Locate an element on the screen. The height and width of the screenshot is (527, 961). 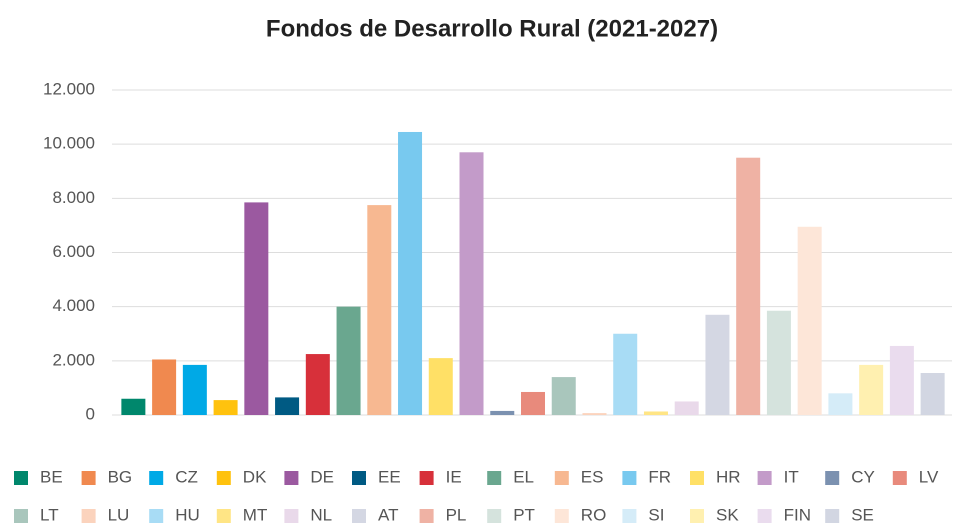
legend-label: IT is located at coordinates (791, 476).